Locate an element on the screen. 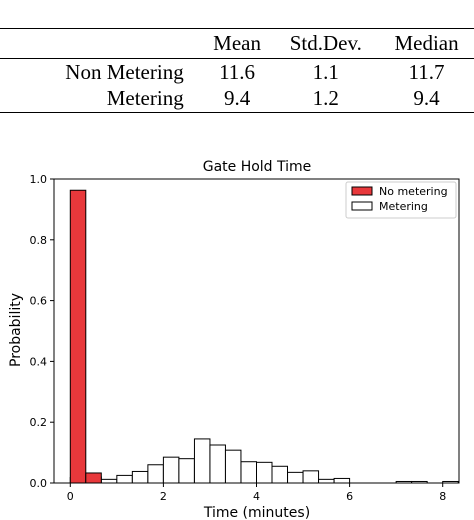 Image resolution: width=474 pixels, height=520 pixels. table-row: Non Metering 11.6 1.1 11.7 is located at coordinates (237, 72).